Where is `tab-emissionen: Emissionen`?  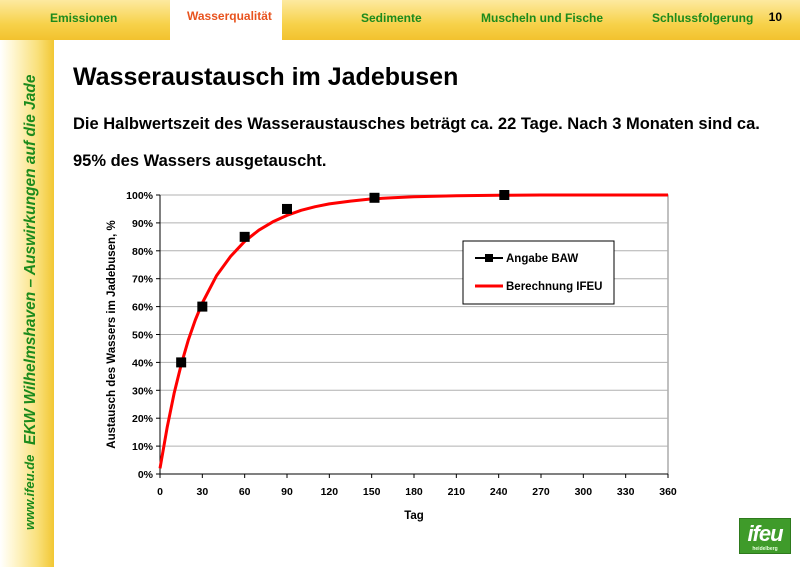
tab-emissionen: Emissionen is located at coordinates (84, 18).